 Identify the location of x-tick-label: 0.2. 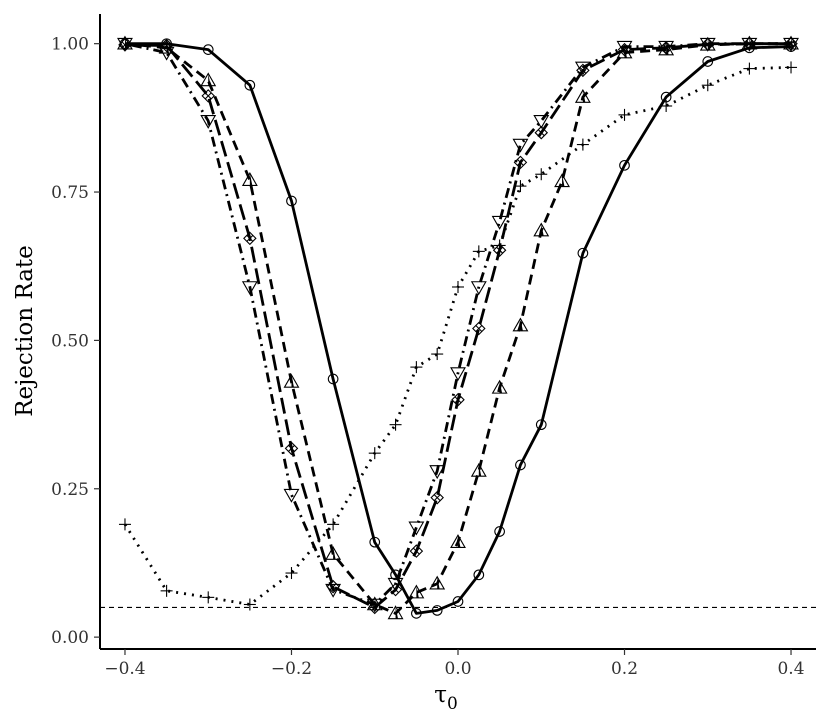
(624, 669).